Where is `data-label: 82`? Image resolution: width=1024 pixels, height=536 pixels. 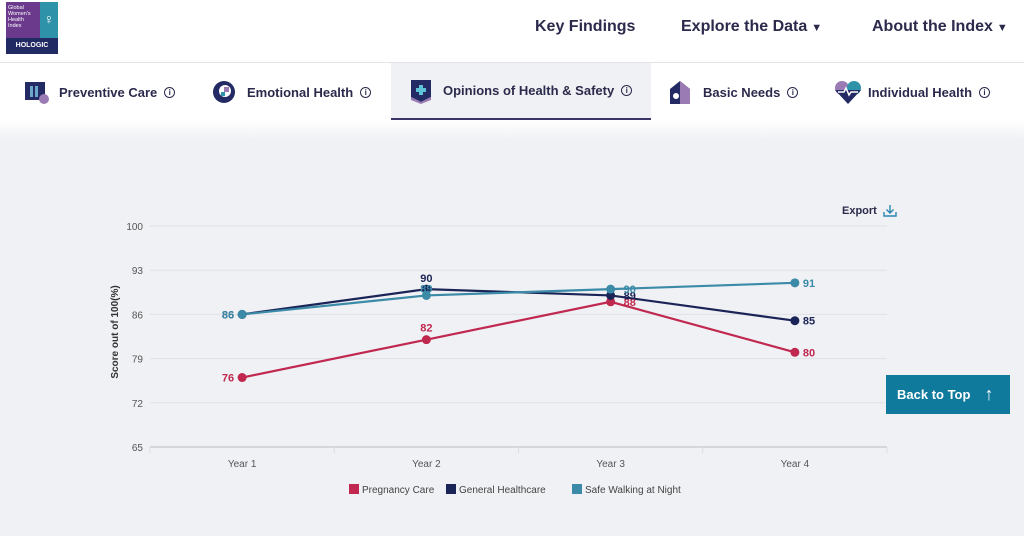 data-label: 82 is located at coordinates (426, 329).